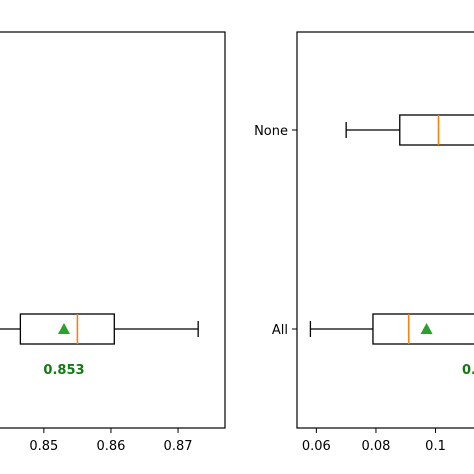 The height and width of the screenshot is (474, 474). What do you see at coordinates (110, 446) in the screenshot?
I see `x-tick-label: 0.86` at bounding box center [110, 446].